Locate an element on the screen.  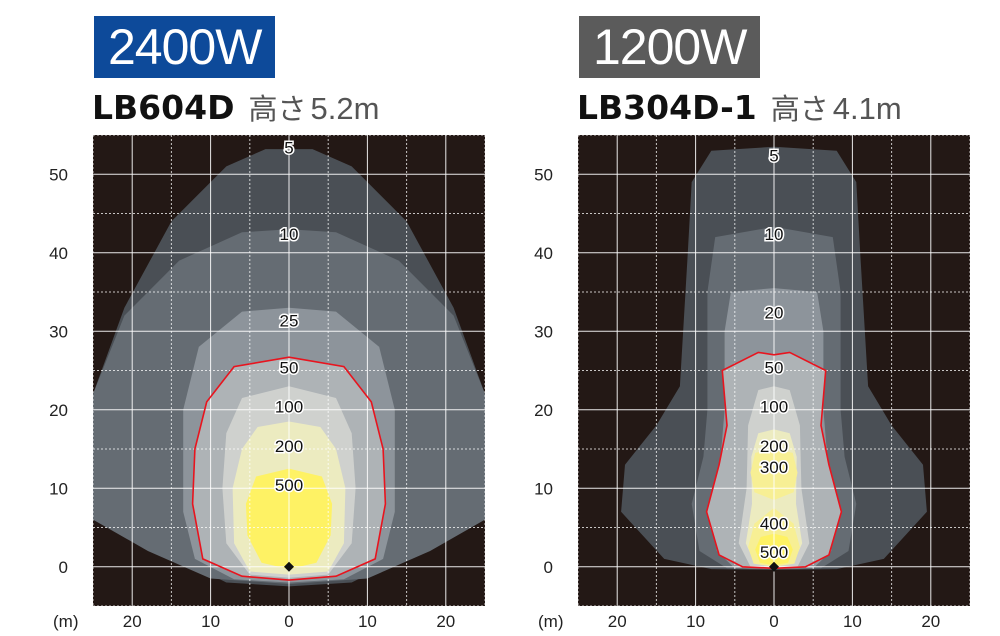
model-heading: LB604D 高さ 5.2m is located at coordinates (236, 106).